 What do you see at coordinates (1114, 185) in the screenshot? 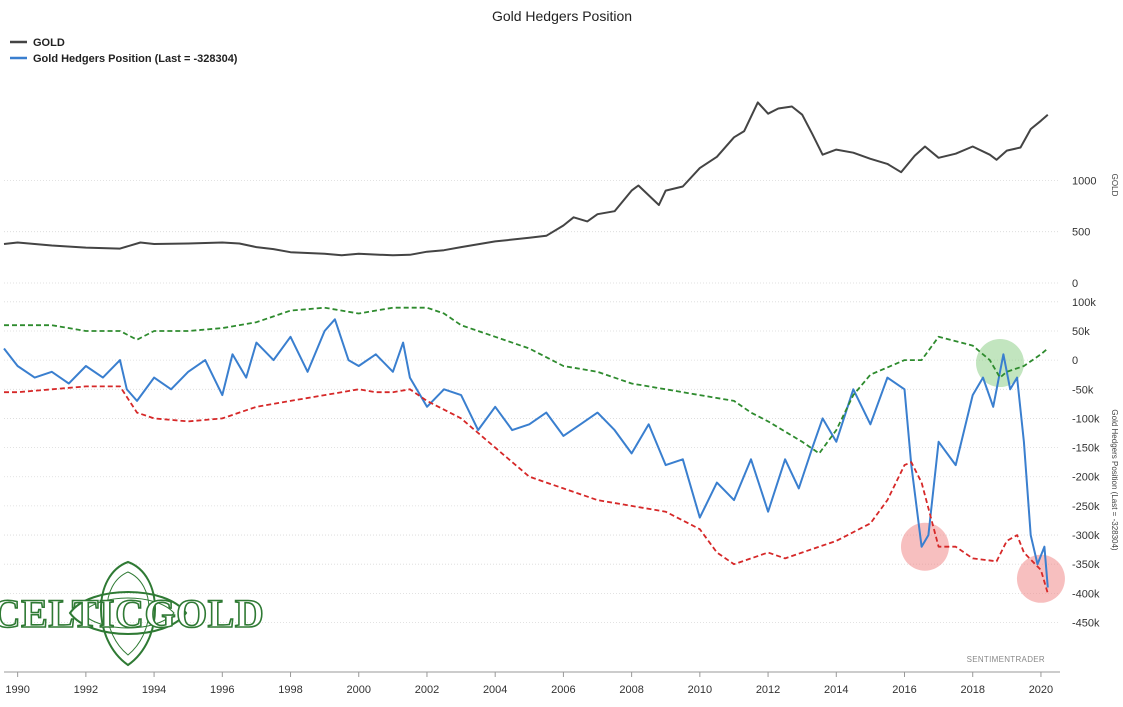
I see `gold-axis-title: GOLD` at bounding box center [1114, 185].